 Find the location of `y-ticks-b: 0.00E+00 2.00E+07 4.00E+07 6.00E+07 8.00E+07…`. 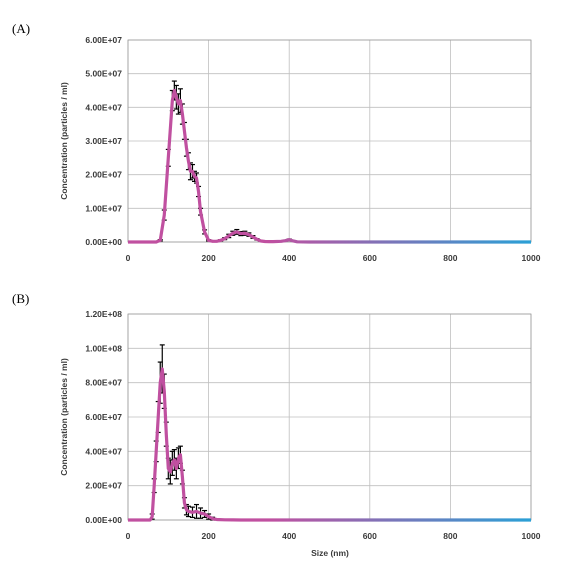

y-ticks-b: 0.00E+00 2.00E+07 4.00E+07 6.00E+07 8.00E+07… is located at coordinates (103, 417).